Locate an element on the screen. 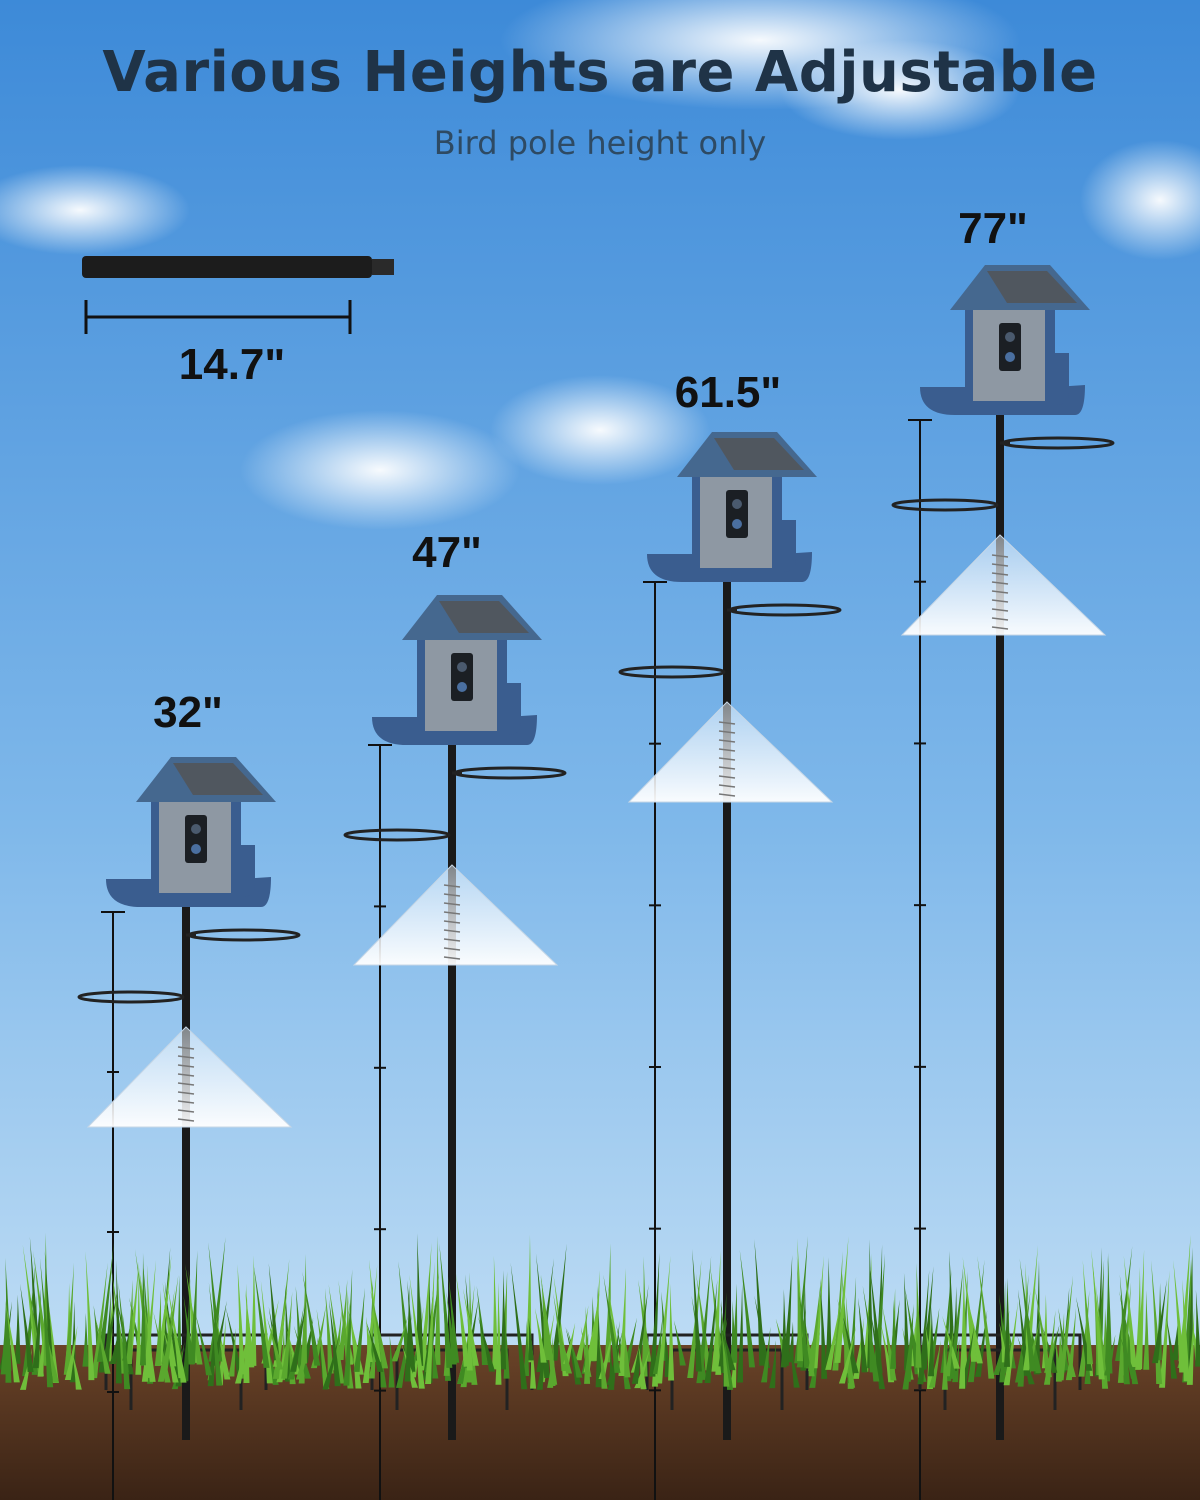 The image size is (1200, 1500). height-label-32: 32" is located at coordinates (188, 712).